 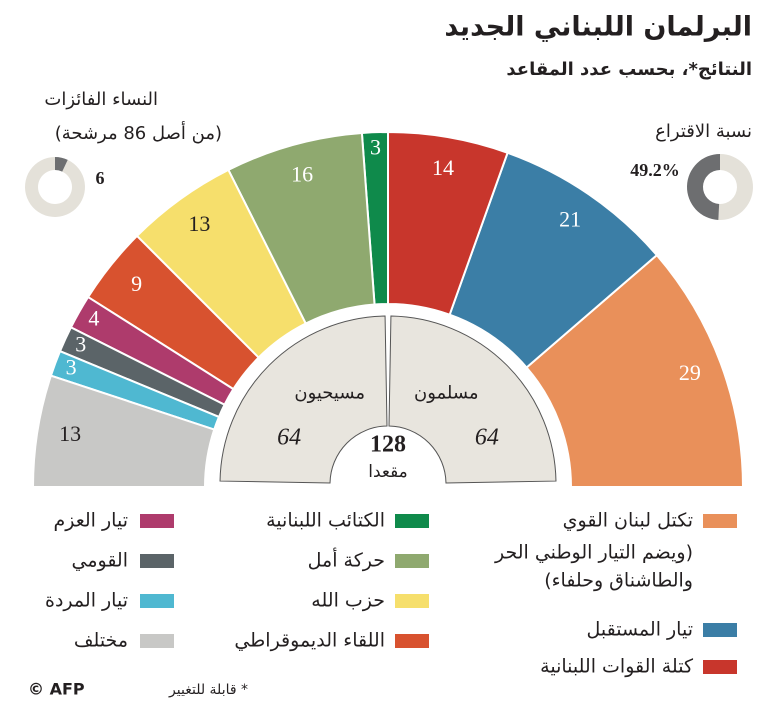 What do you see at coordinates (101, 99) in the screenshot?
I see `women-title: النساء الفائزات` at bounding box center [101, 99].